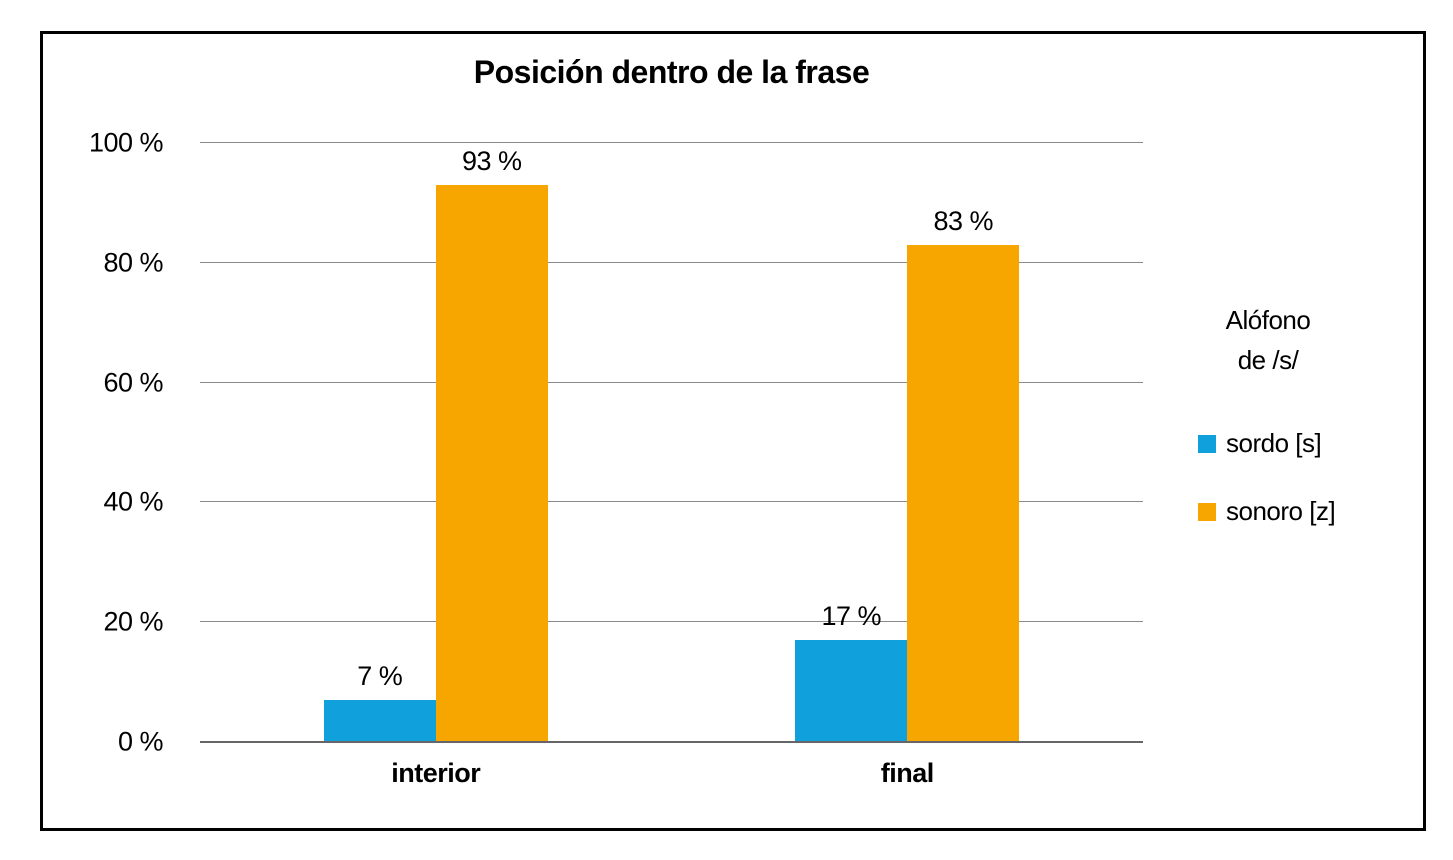  What do you see at coordinates (1274, 443) in the screenshot?
I see `legend-label-sordo-s: sordo [s]` at bounding box center [1274, 443].